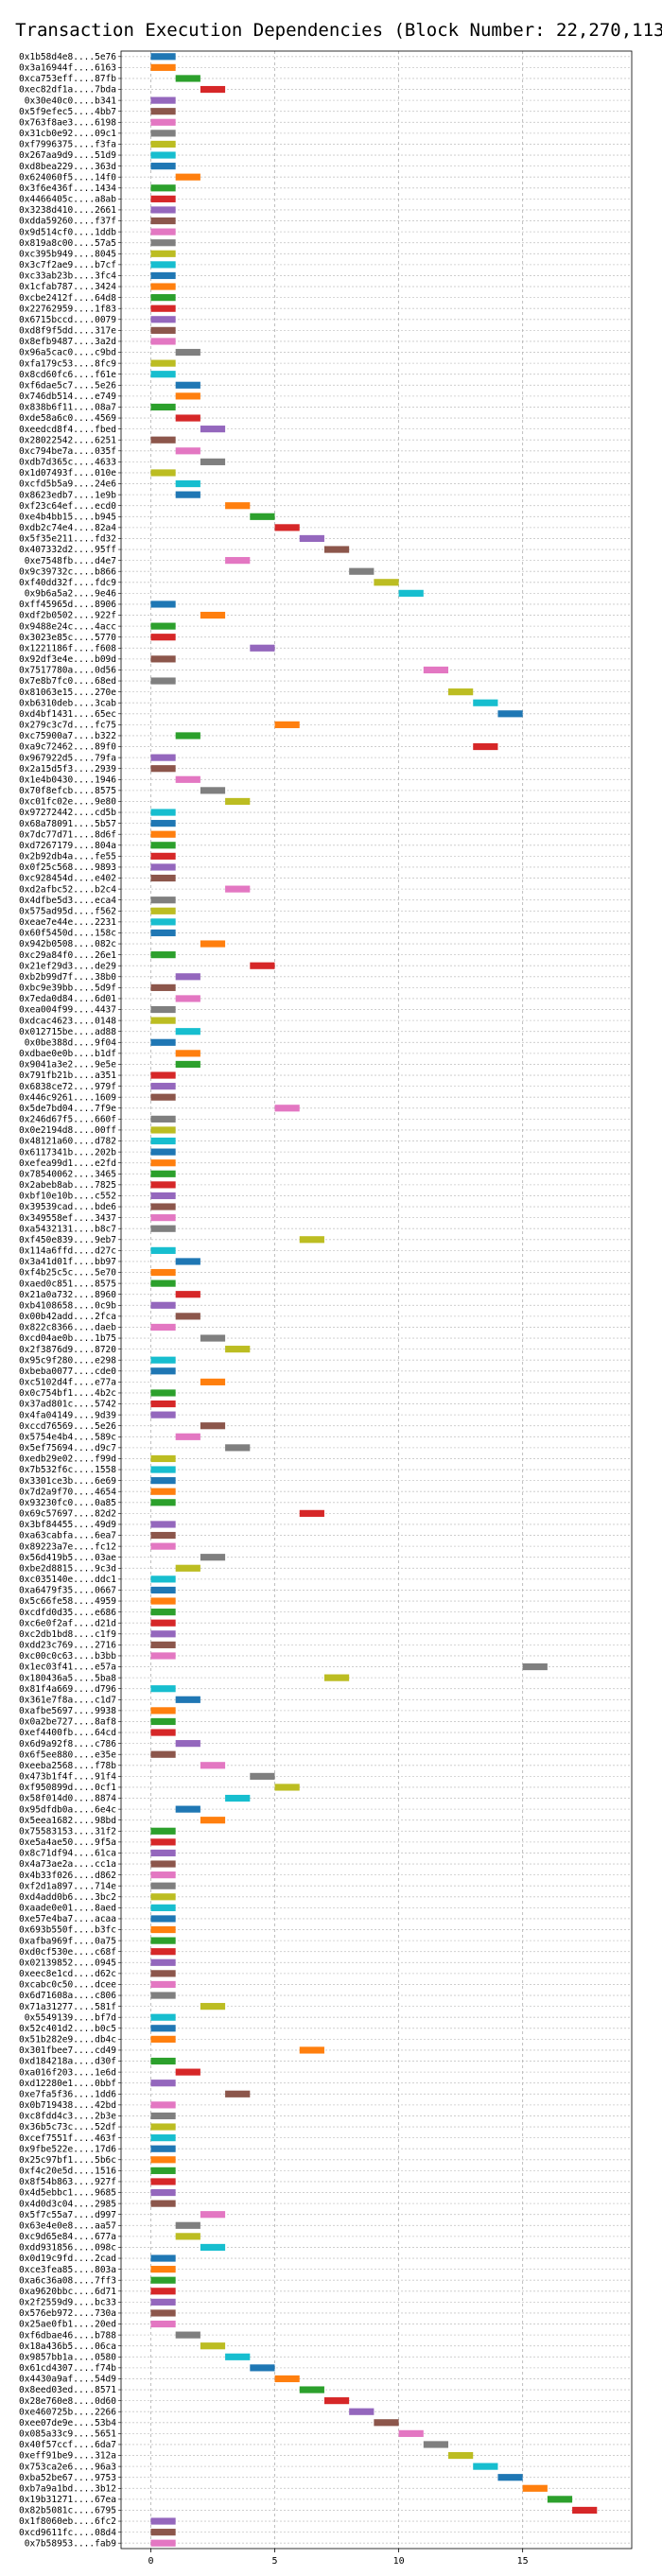  What do you see at coordinates (68, 1733) in the screenshot?
I see `y-tick-label: 0xef4400fb....64cd` at bounding box center [68, 1733].